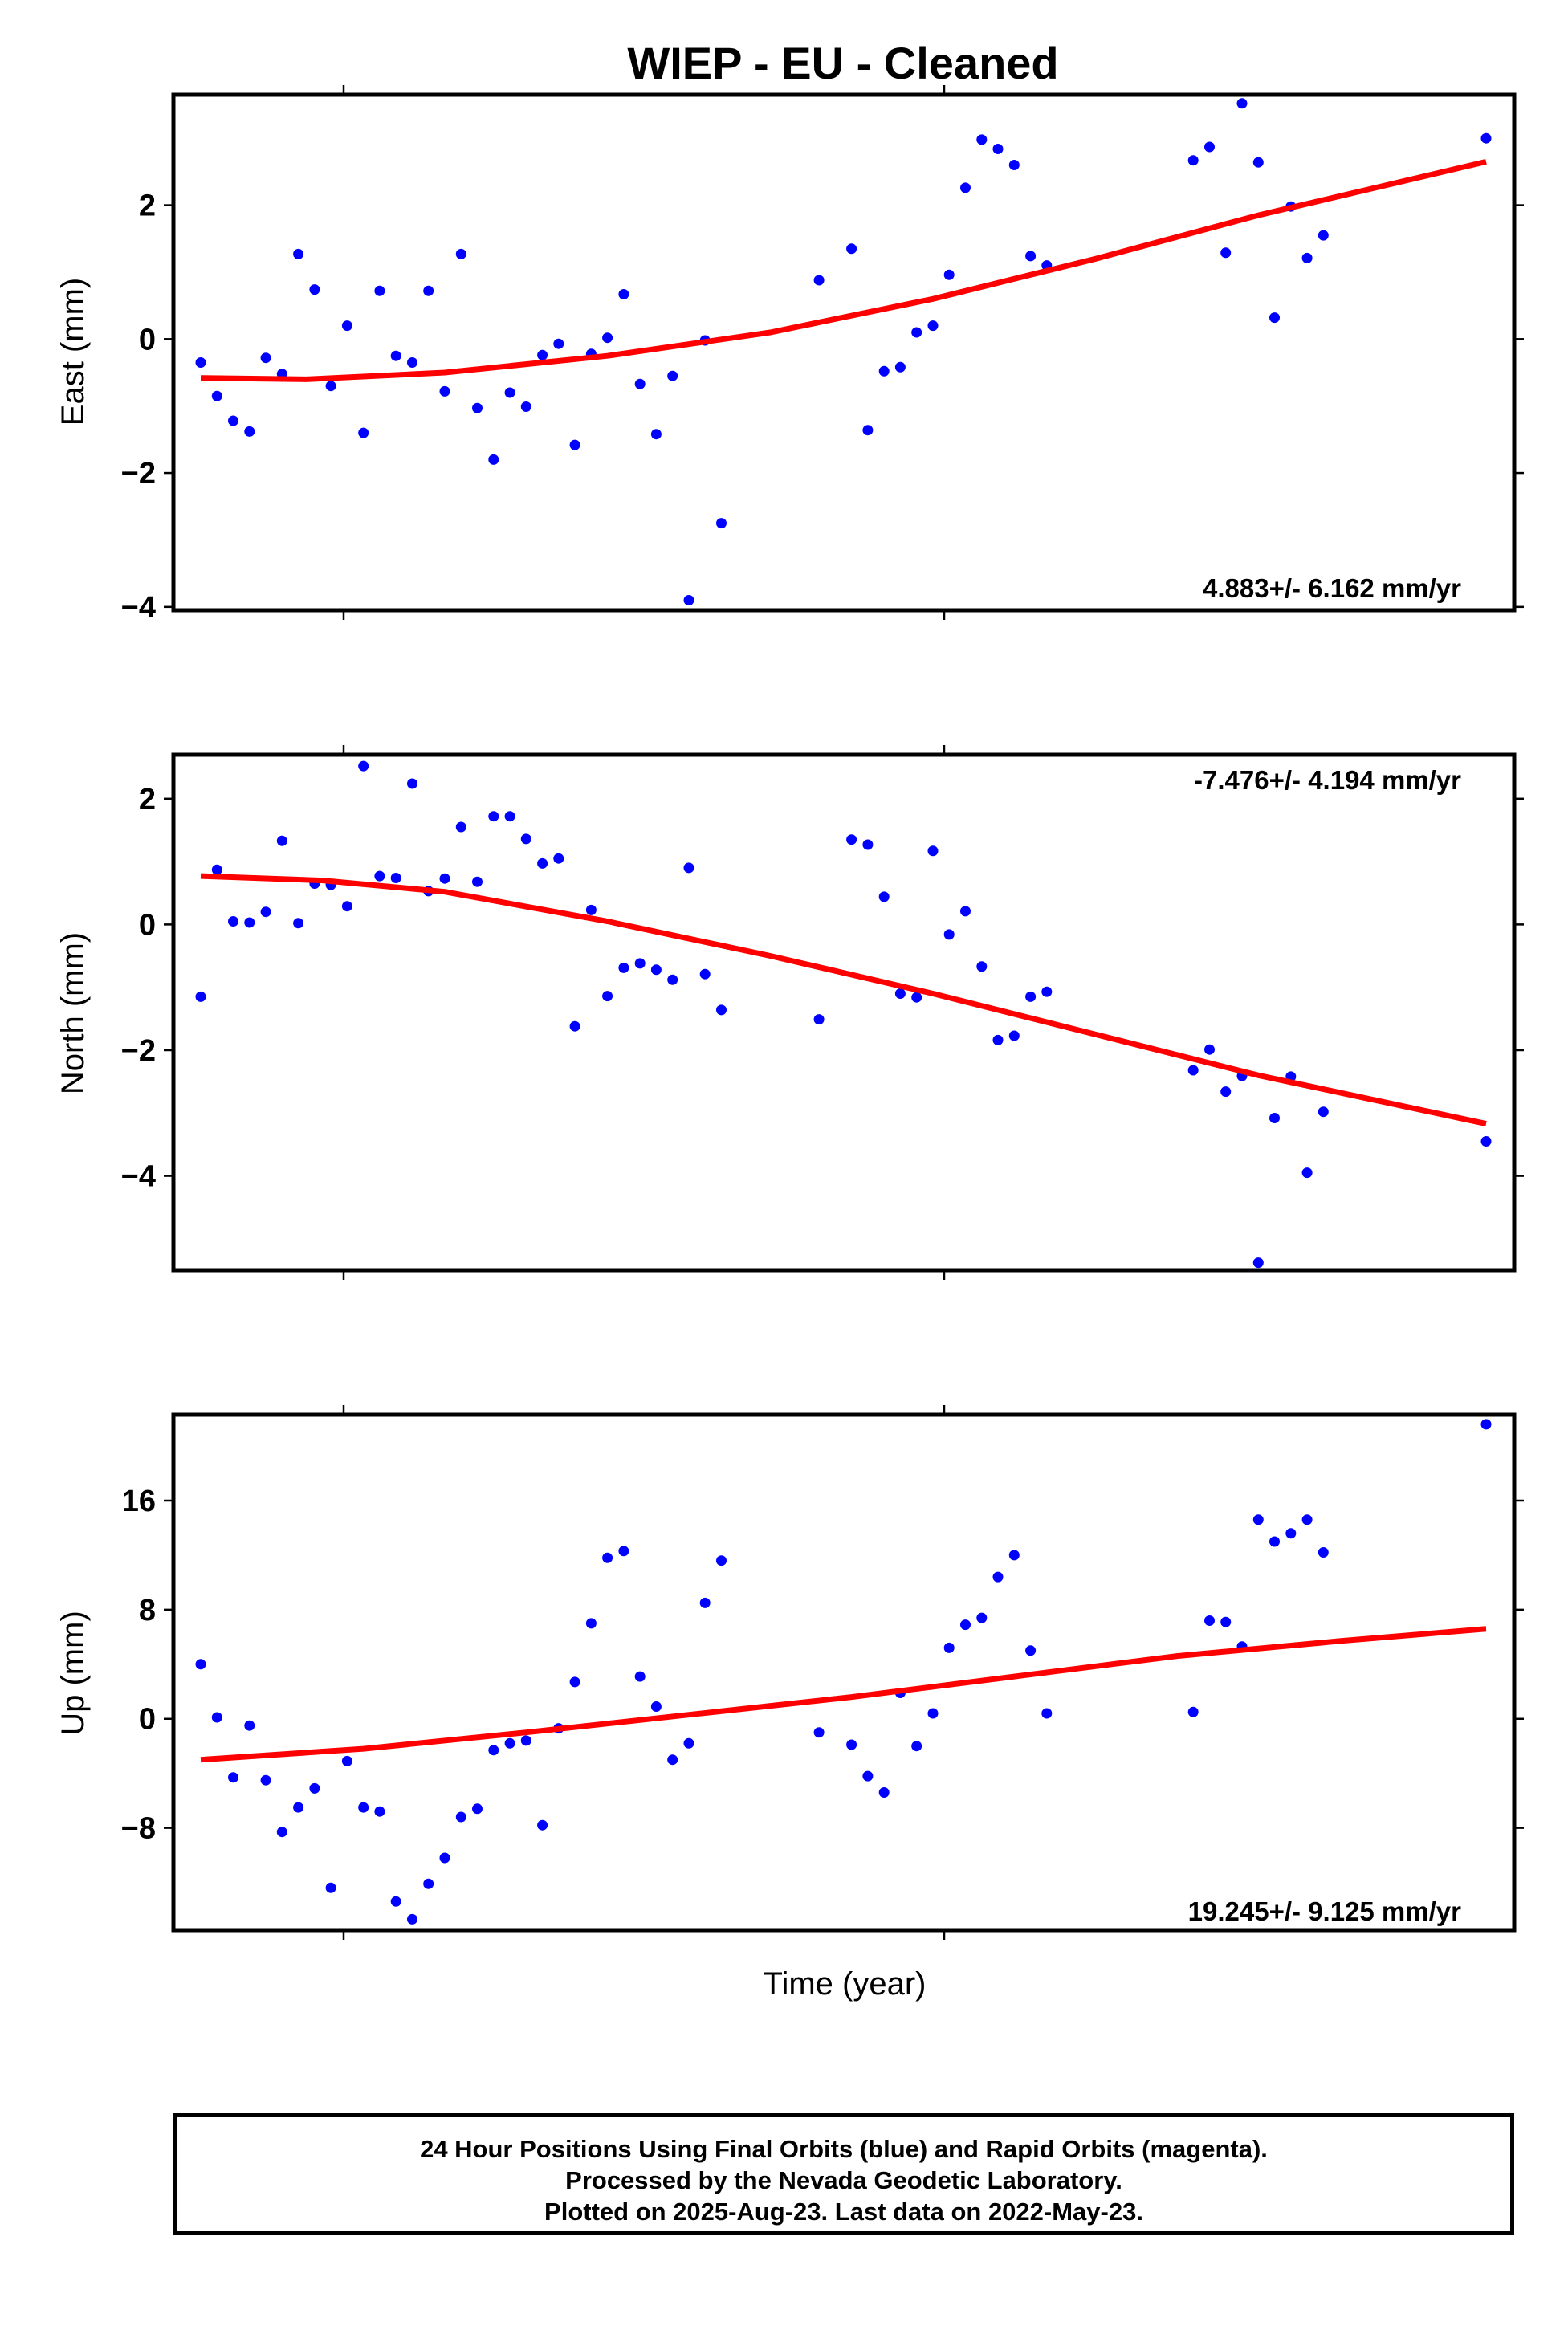 The height and width of the screenshot is (2330, 1568). I want to click on east-ylabel: East (mm), so click(73, 352).